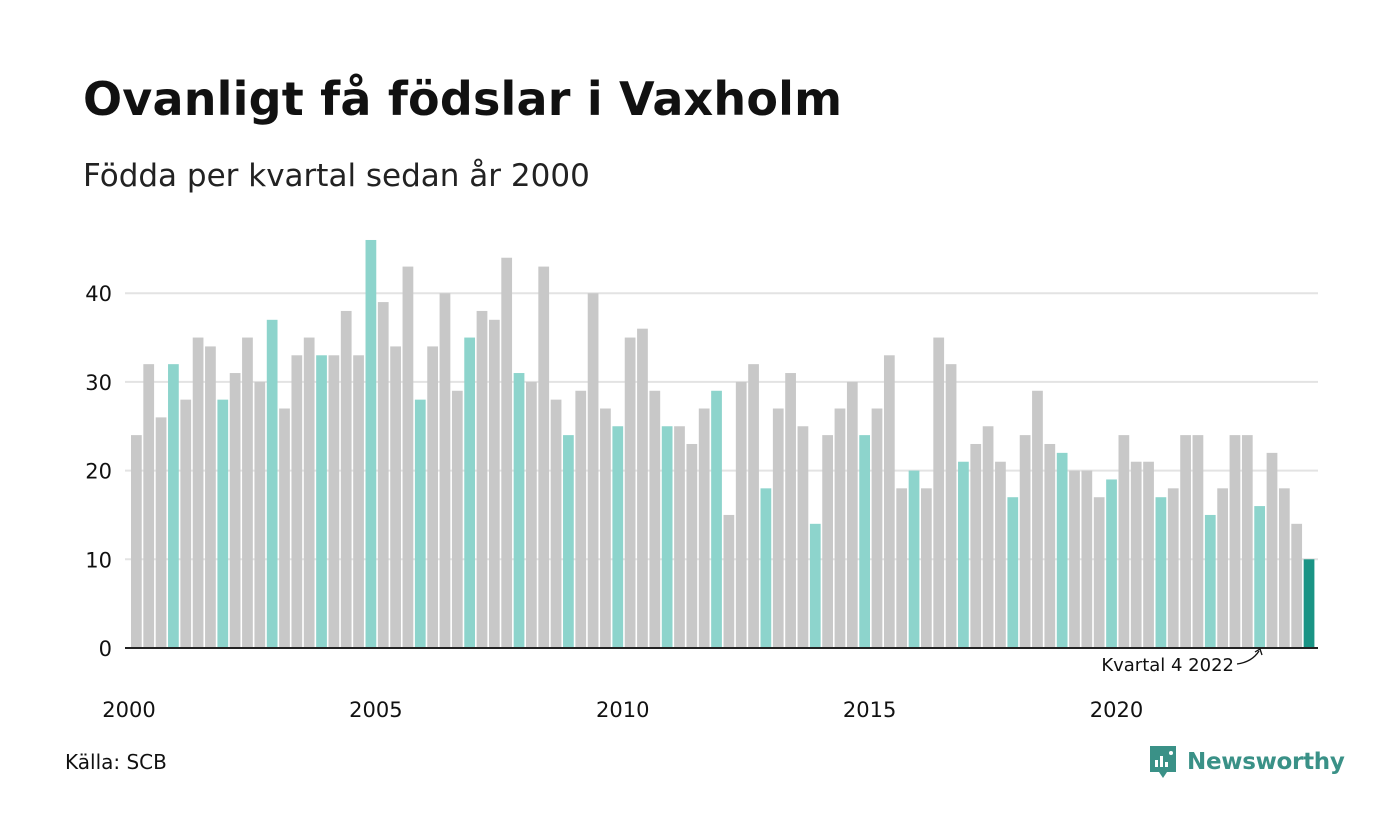 The height and width of the screenshot is (840, 1400). I want to click on chart-subtitle: Födda per kvartal sedan år 2000, so click(336, 176).